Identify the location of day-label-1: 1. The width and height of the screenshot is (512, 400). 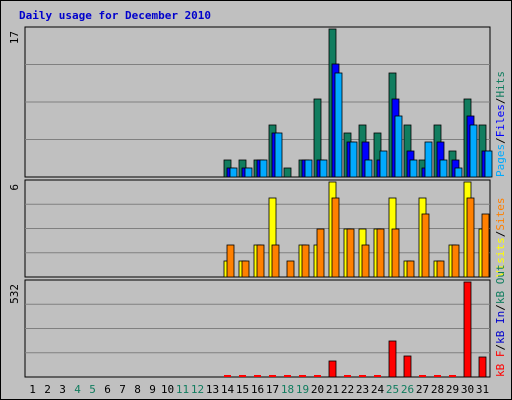
(32, 389).